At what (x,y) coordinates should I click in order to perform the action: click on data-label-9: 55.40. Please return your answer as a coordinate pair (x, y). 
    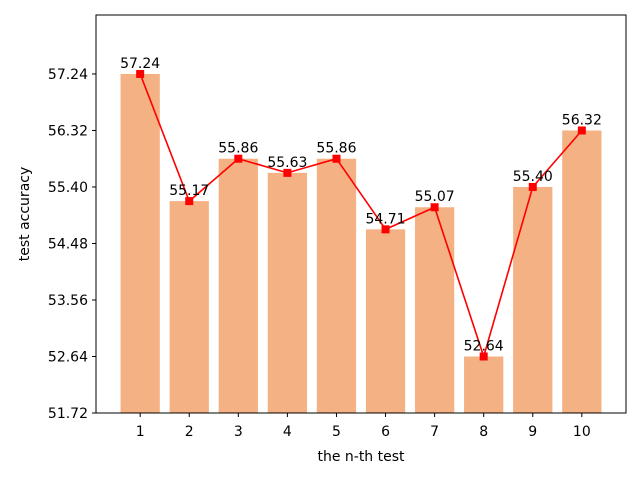
    Looking at the image, I should click on (533, 177).